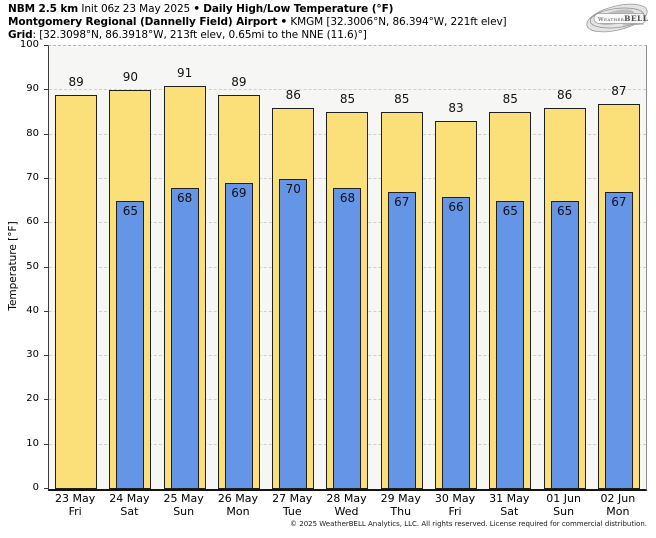 The image size is (656, 538). What do you see at coordinates (32, 89) in the screenshot?
I see `y-tick-label: 90` at bounding box center [32, 89].